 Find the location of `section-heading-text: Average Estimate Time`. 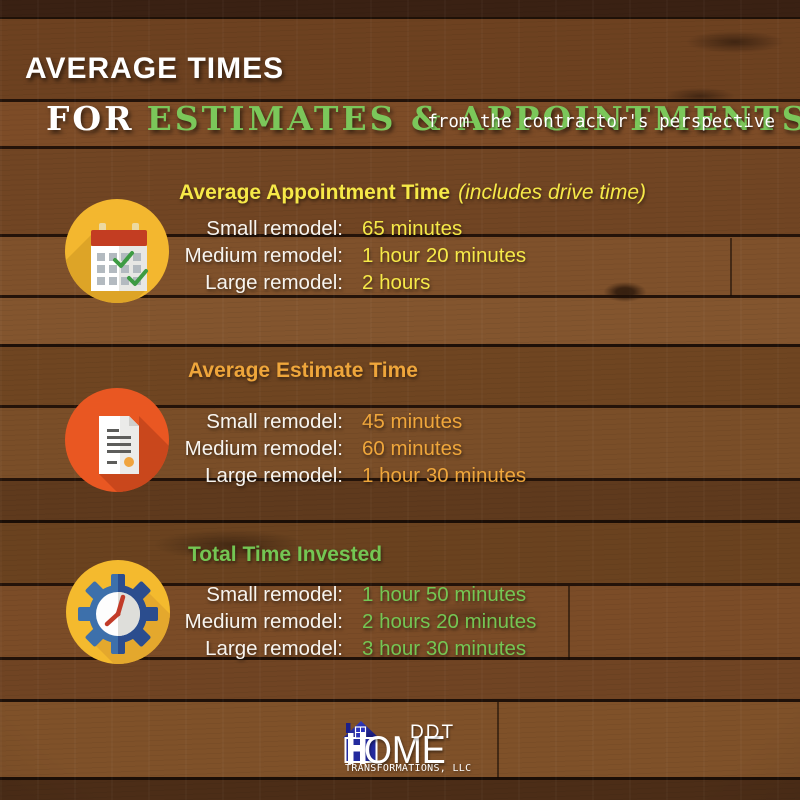

section-heading-text: Average Estimate Time is located at coordinates (303, 370).